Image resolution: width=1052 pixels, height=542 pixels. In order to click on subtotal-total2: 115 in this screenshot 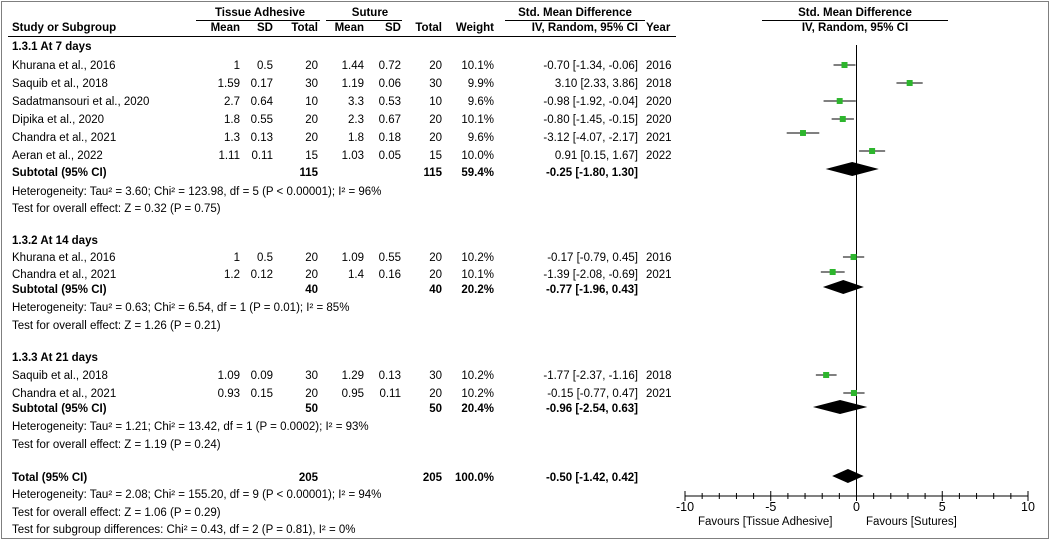, I will do `click(432, 173)`.